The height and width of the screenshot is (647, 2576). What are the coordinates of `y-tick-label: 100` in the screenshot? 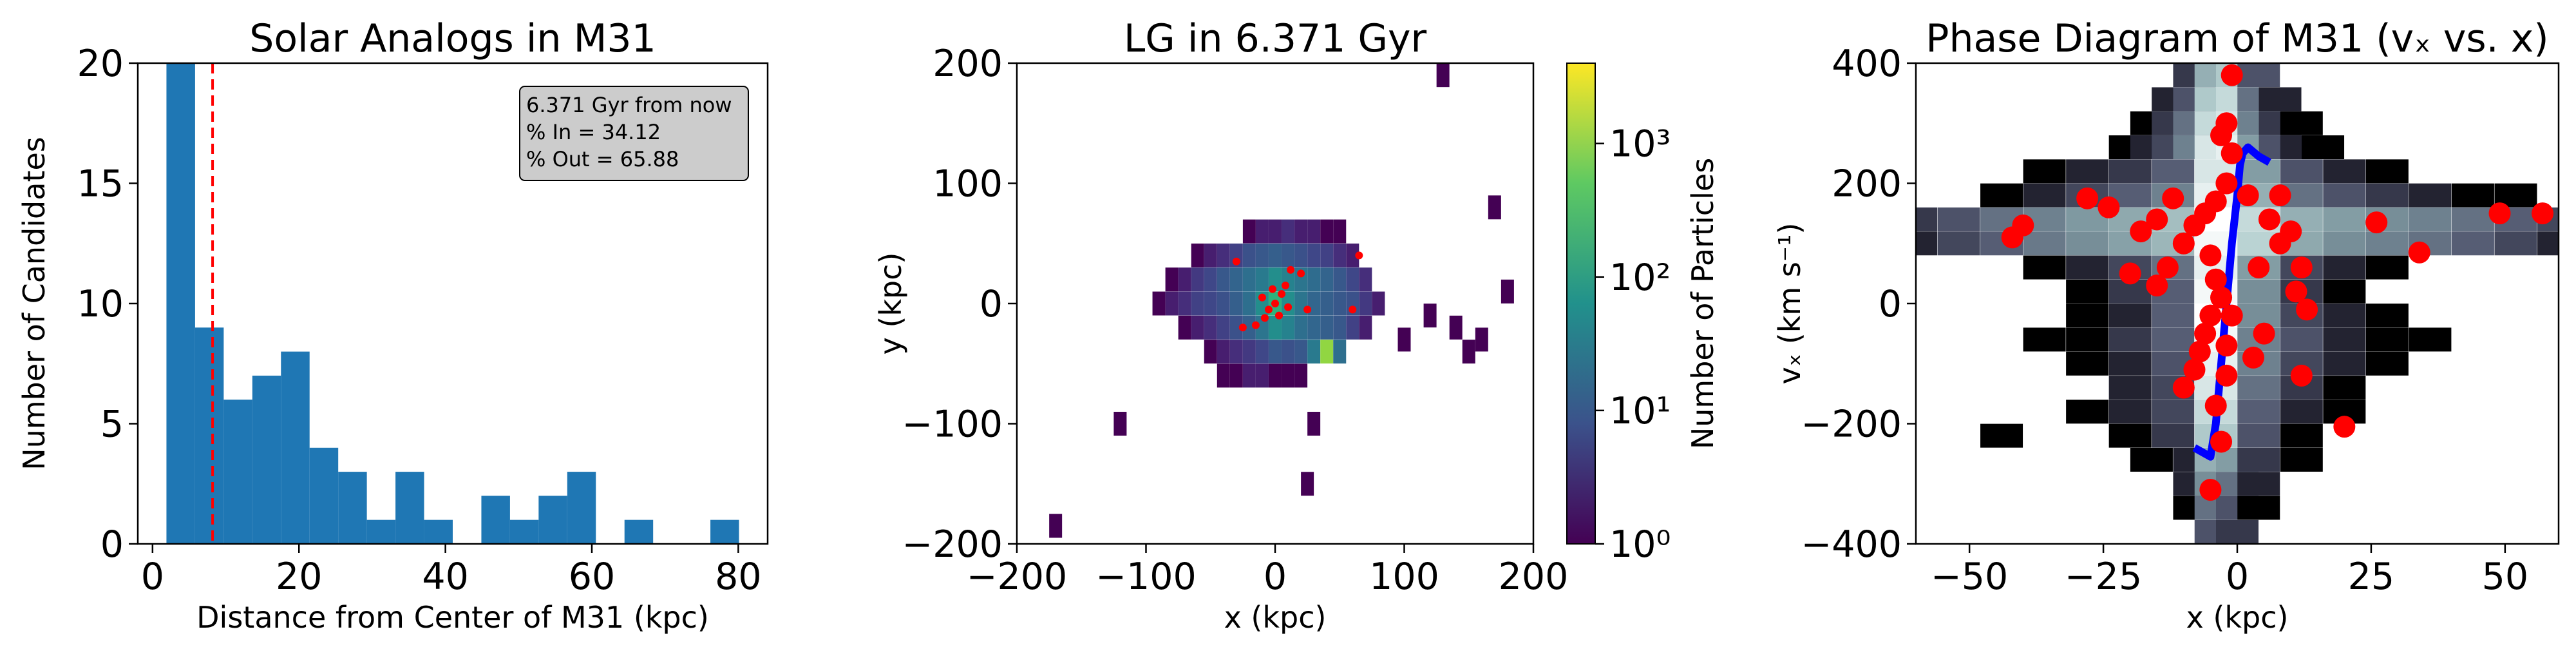 It's located at (968, 184).